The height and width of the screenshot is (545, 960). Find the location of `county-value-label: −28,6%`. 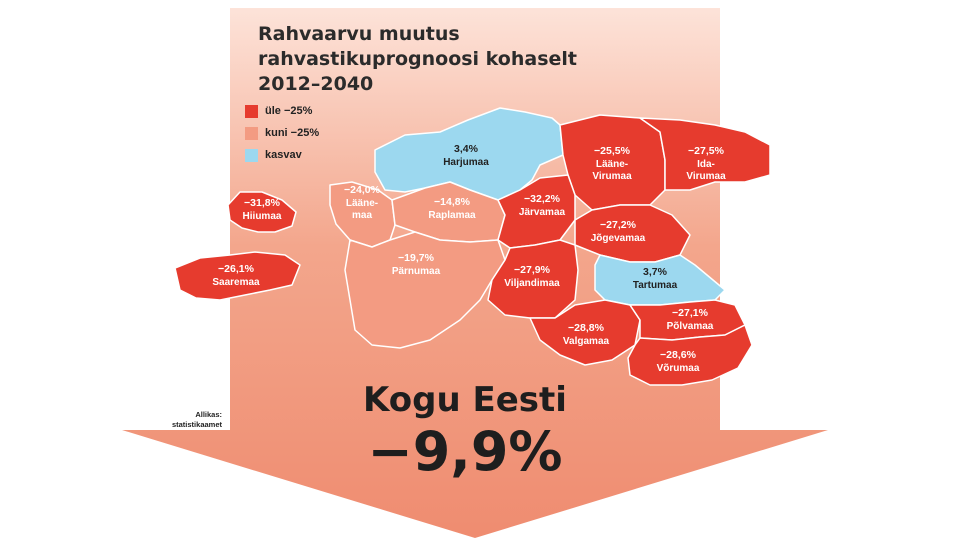

county-value-label: −28,6% is located at coordinates (678, 355).